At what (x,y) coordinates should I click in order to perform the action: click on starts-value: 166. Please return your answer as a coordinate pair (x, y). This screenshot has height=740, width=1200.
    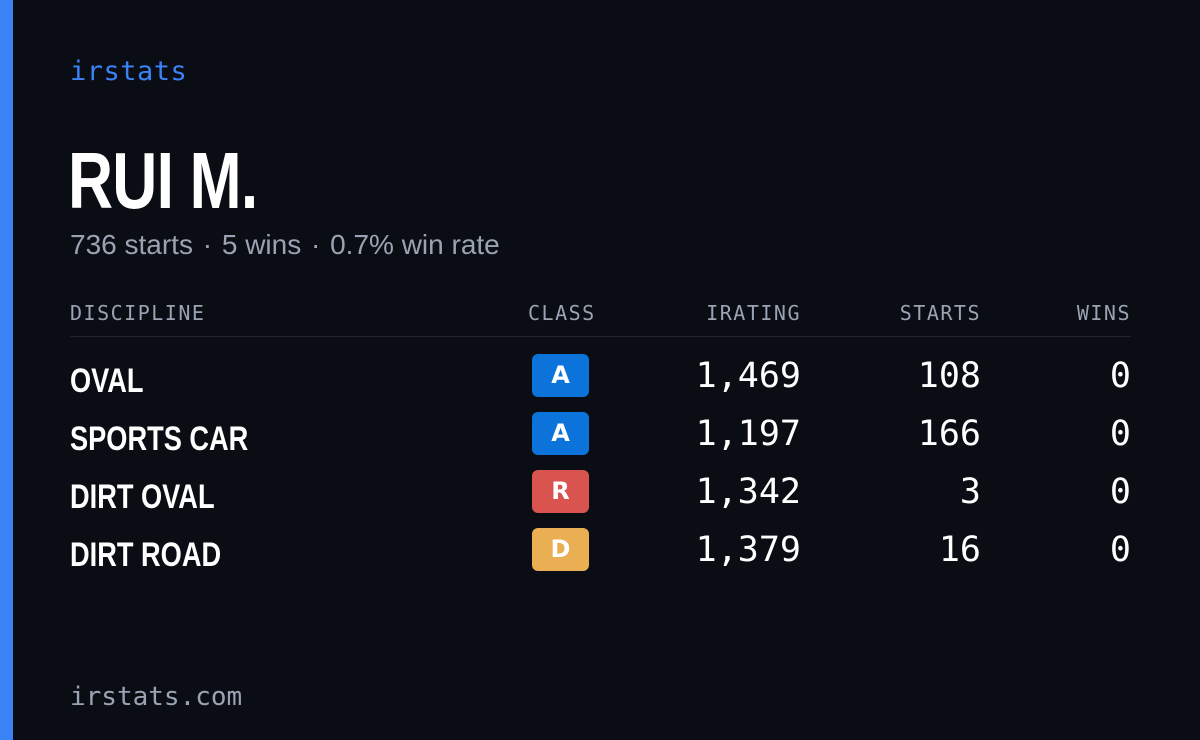
    Looking at the image, I should click on (949, 434).